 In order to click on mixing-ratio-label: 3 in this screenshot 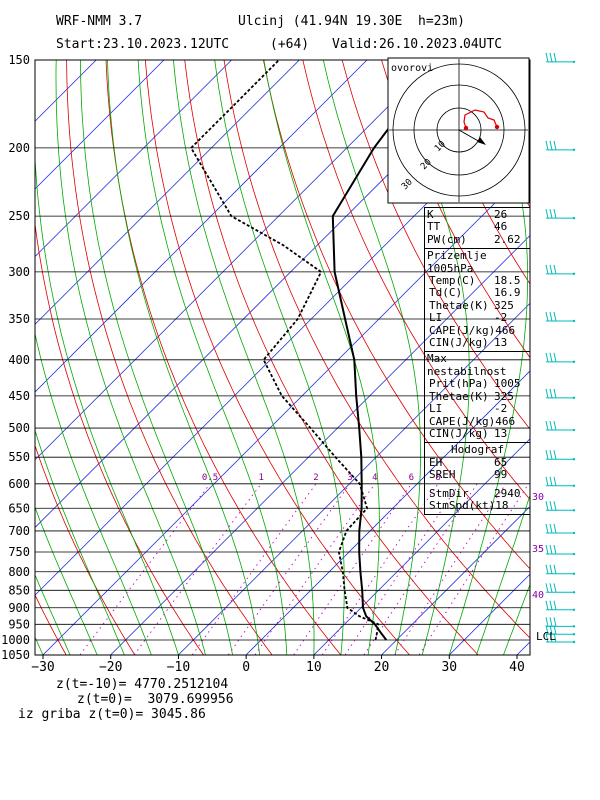, I will do `click(349, 478)`.